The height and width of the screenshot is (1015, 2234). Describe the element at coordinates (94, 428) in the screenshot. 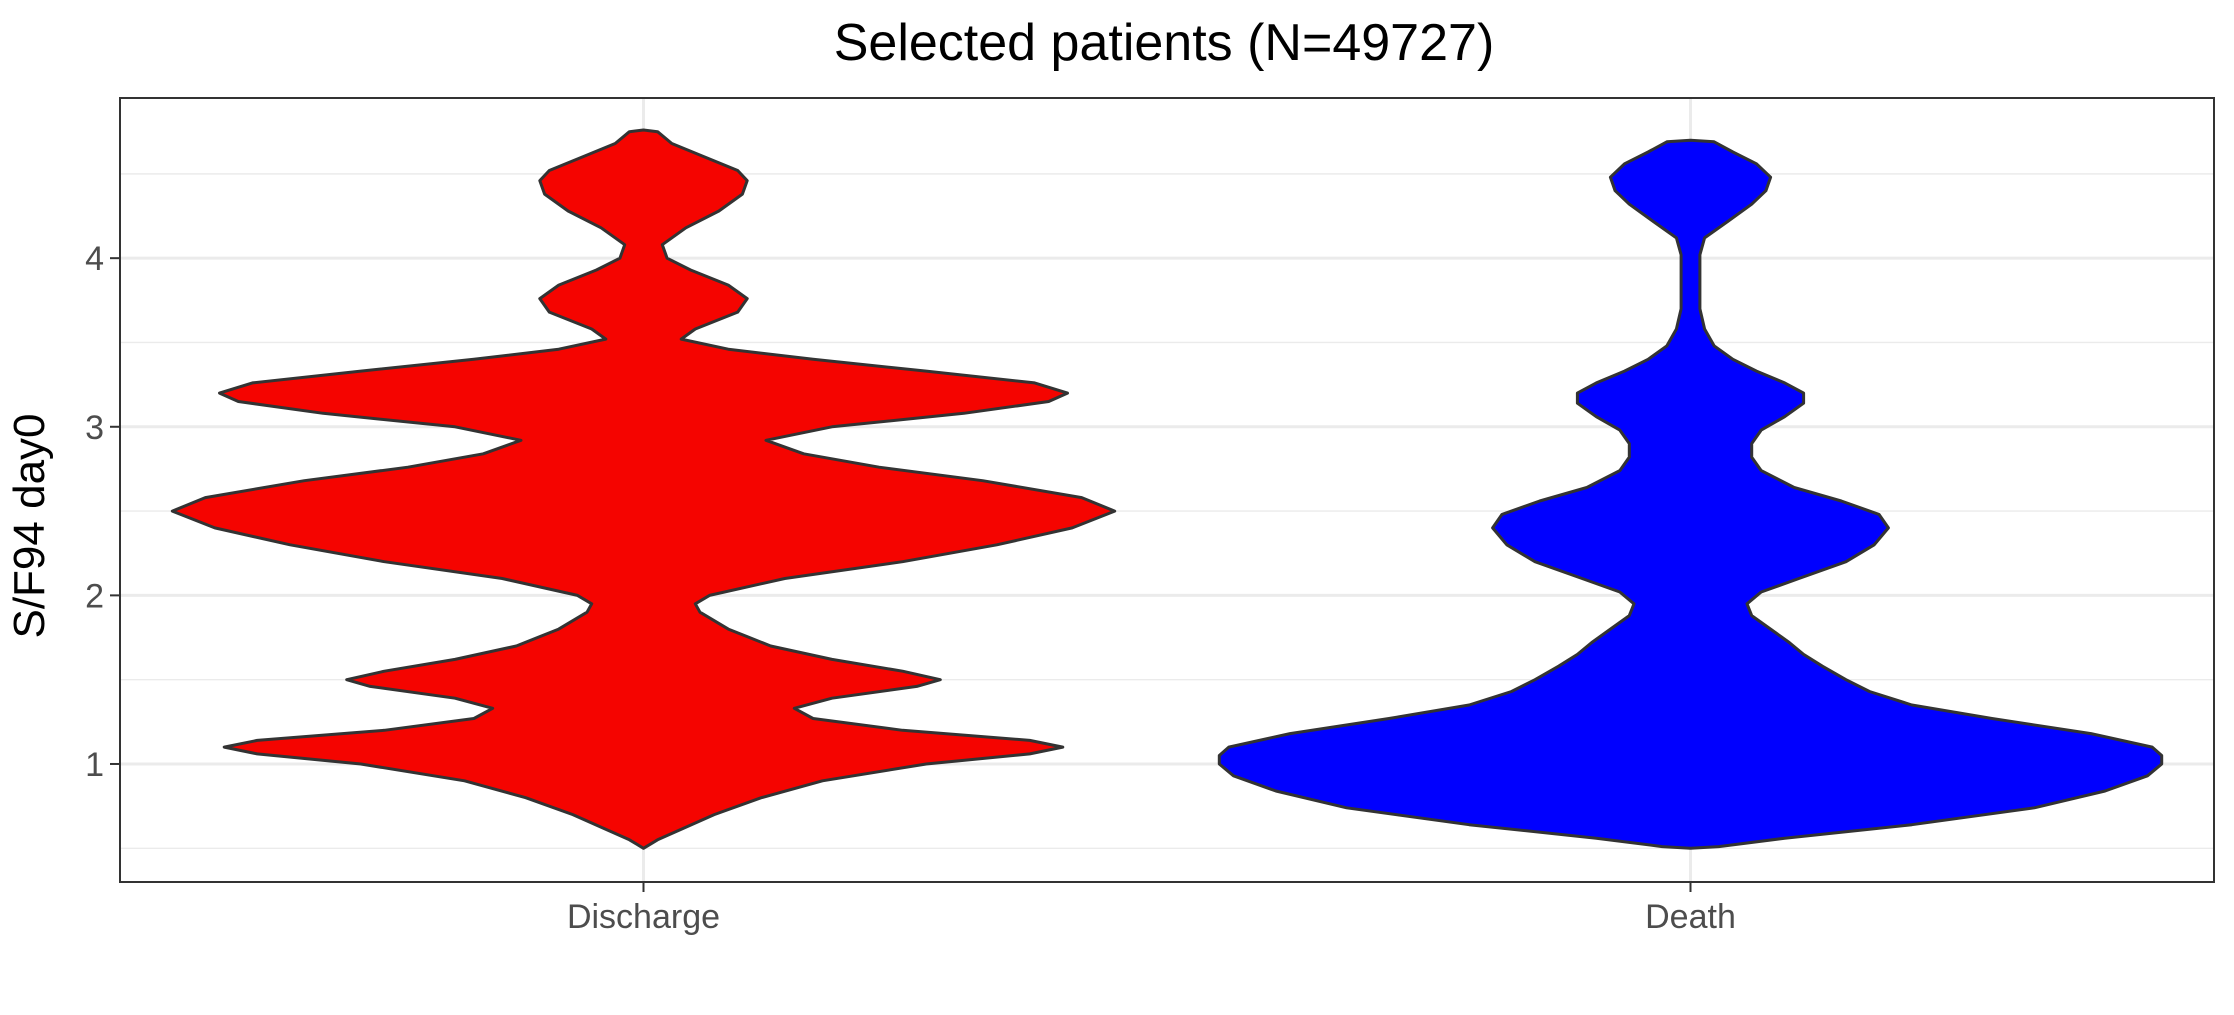

I see `y-tick-label: 3` at that location.